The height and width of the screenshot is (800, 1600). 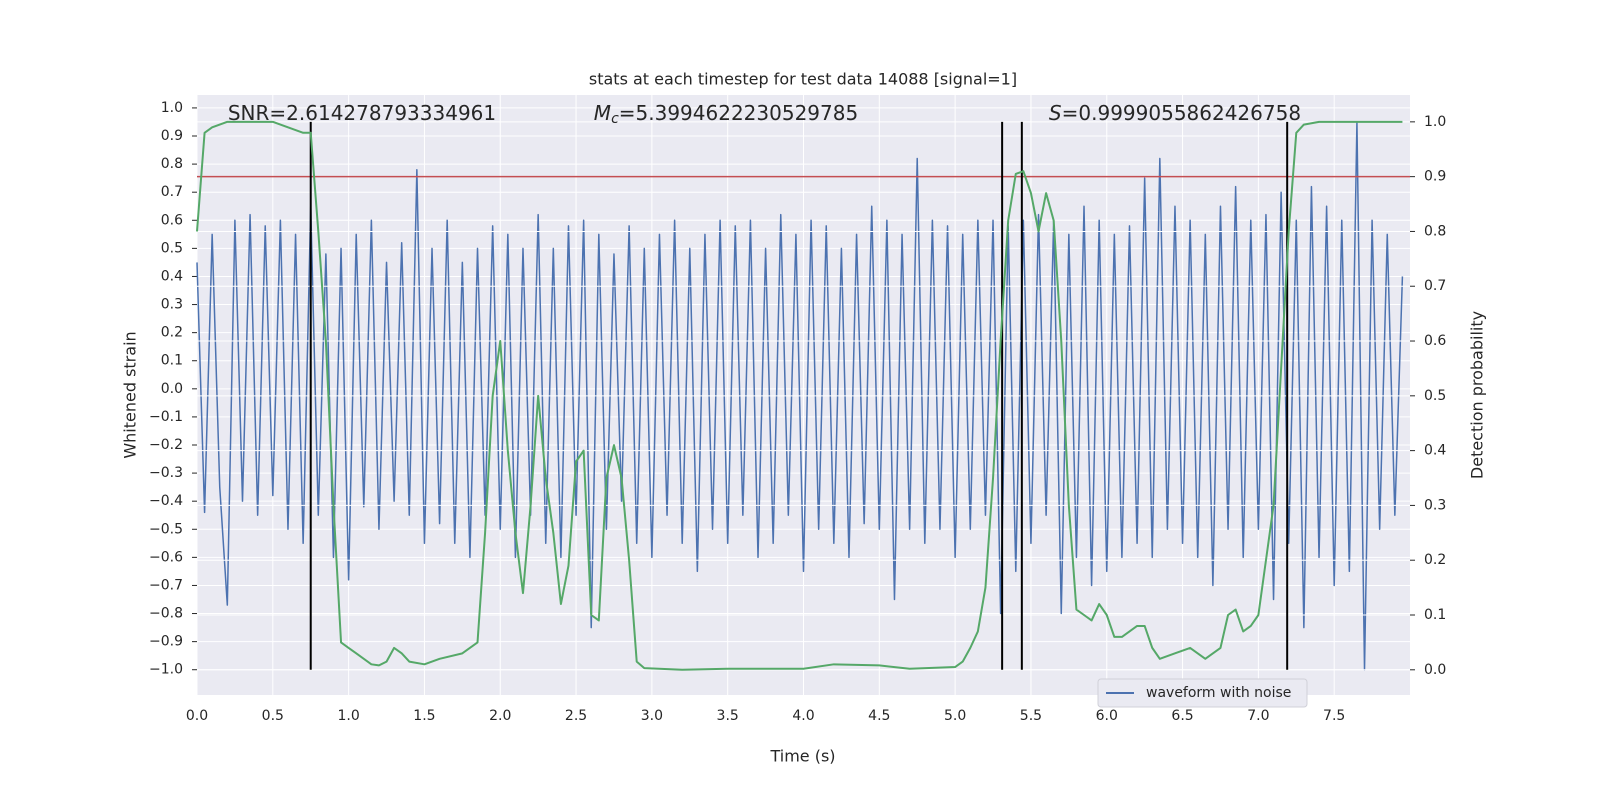 What do you see at coordinates (166, 417) in the screenshot?
I see `y-tick-label: −0.1` at bounding box center [166, 417].